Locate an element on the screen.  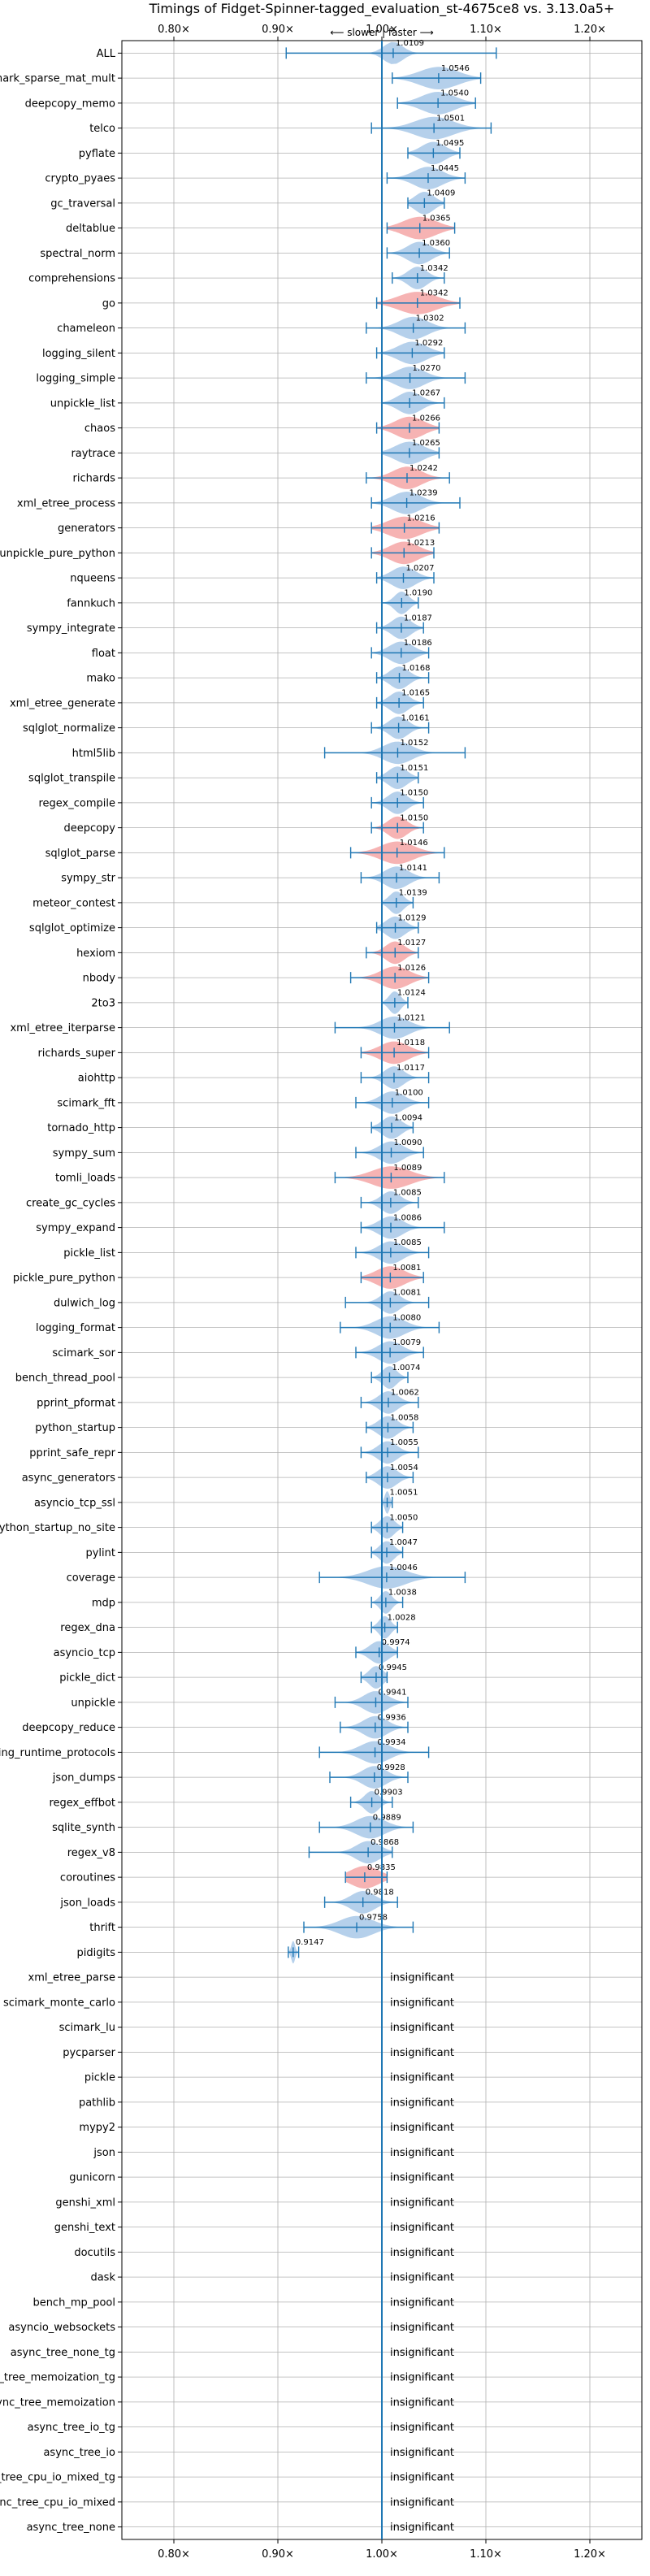
x-tick-label-bottom: 1.20× is located at coordinates (590, 2554).